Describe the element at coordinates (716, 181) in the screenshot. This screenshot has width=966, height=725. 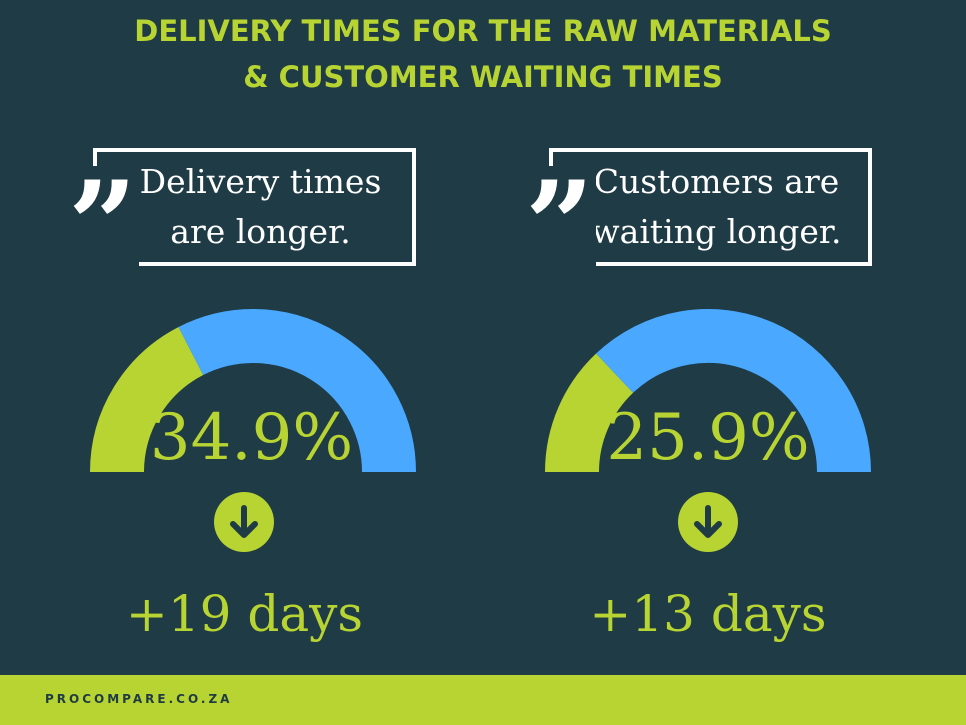
I see `customer-quote-line-1: Customers are` at that location.